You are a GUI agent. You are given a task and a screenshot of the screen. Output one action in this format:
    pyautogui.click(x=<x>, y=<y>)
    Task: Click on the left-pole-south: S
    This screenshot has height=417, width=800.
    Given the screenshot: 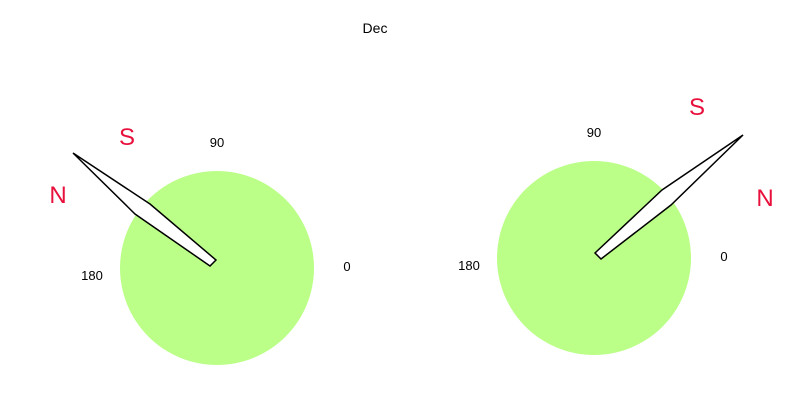 What is the action you would take?
    pyautogui.click(x=127, y=137)
    